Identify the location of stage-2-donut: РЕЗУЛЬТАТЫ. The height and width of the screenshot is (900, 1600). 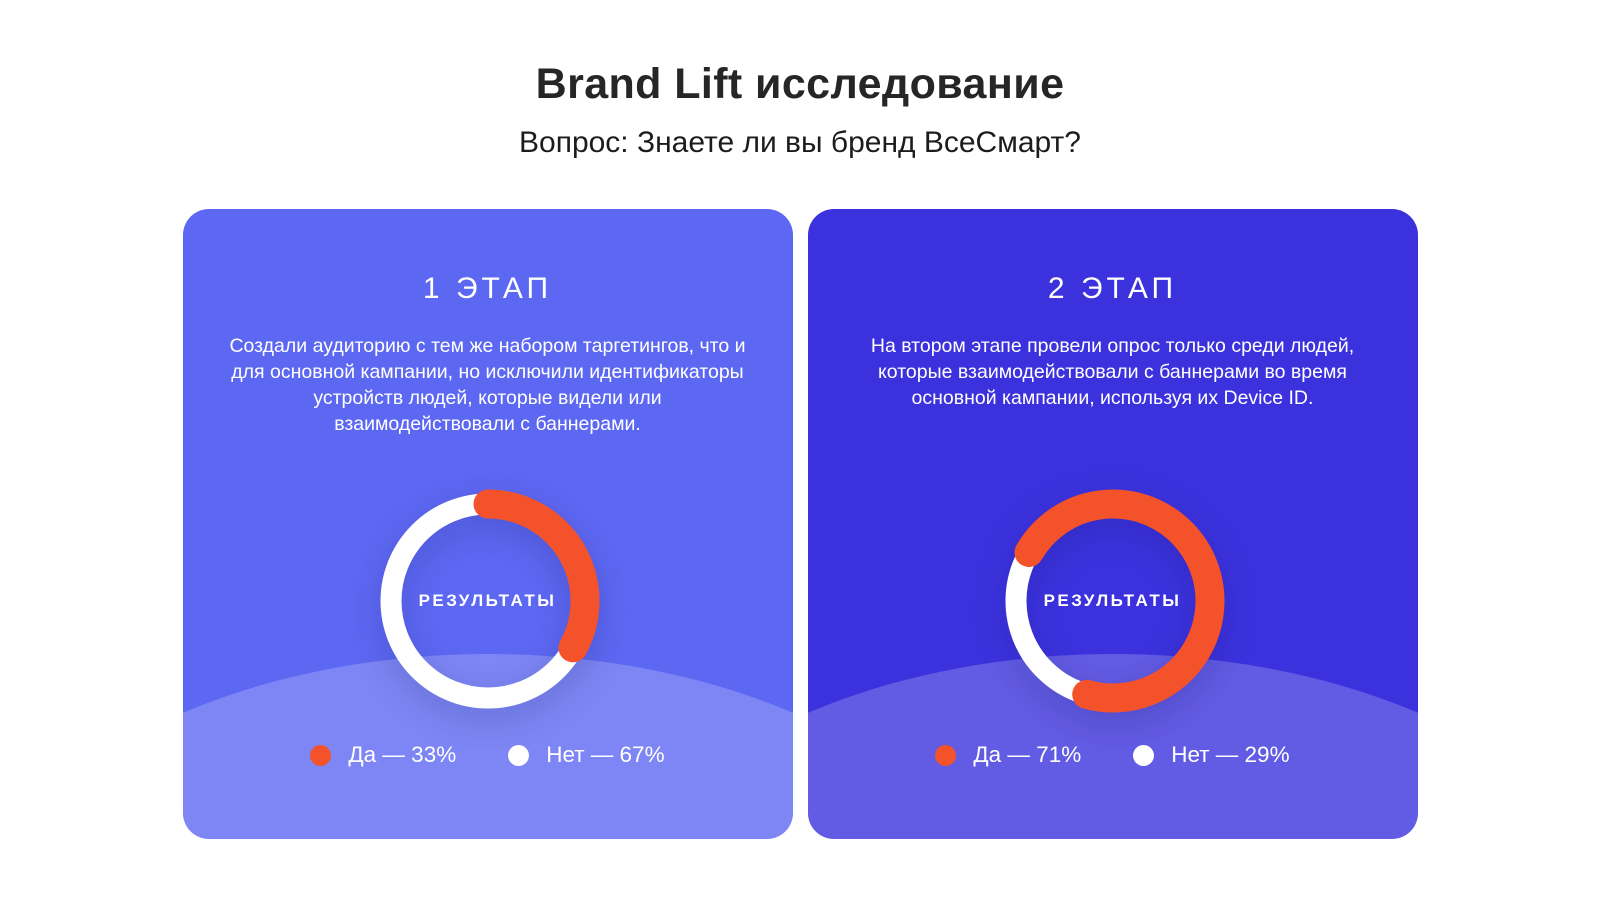
(1113, 601).